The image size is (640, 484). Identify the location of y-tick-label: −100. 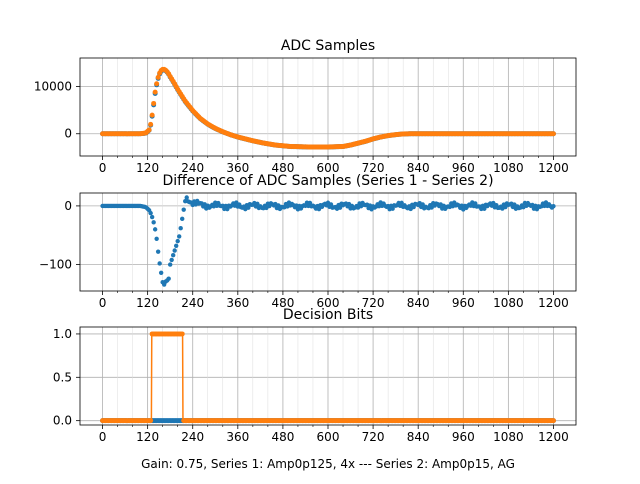
(55, 265).